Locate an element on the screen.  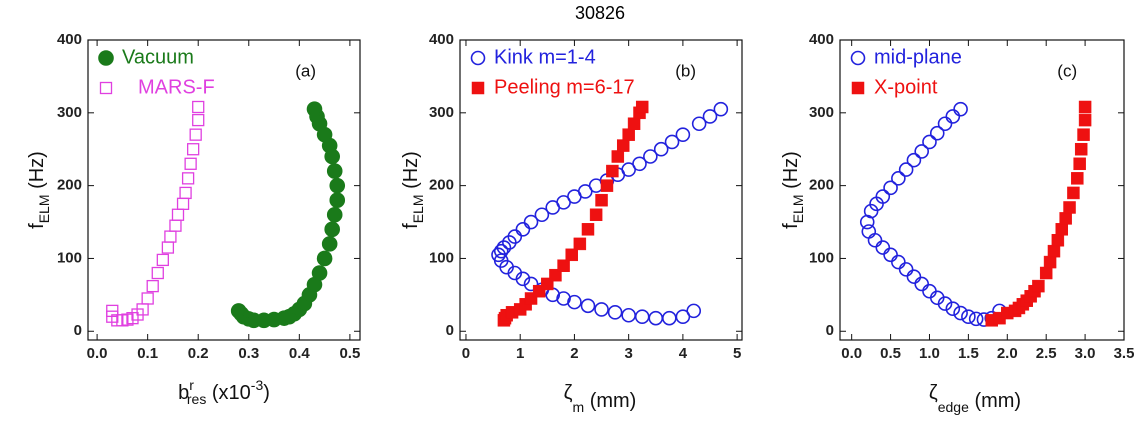
x-tick-label: 2.5 is located at coordinates (1046, 353).